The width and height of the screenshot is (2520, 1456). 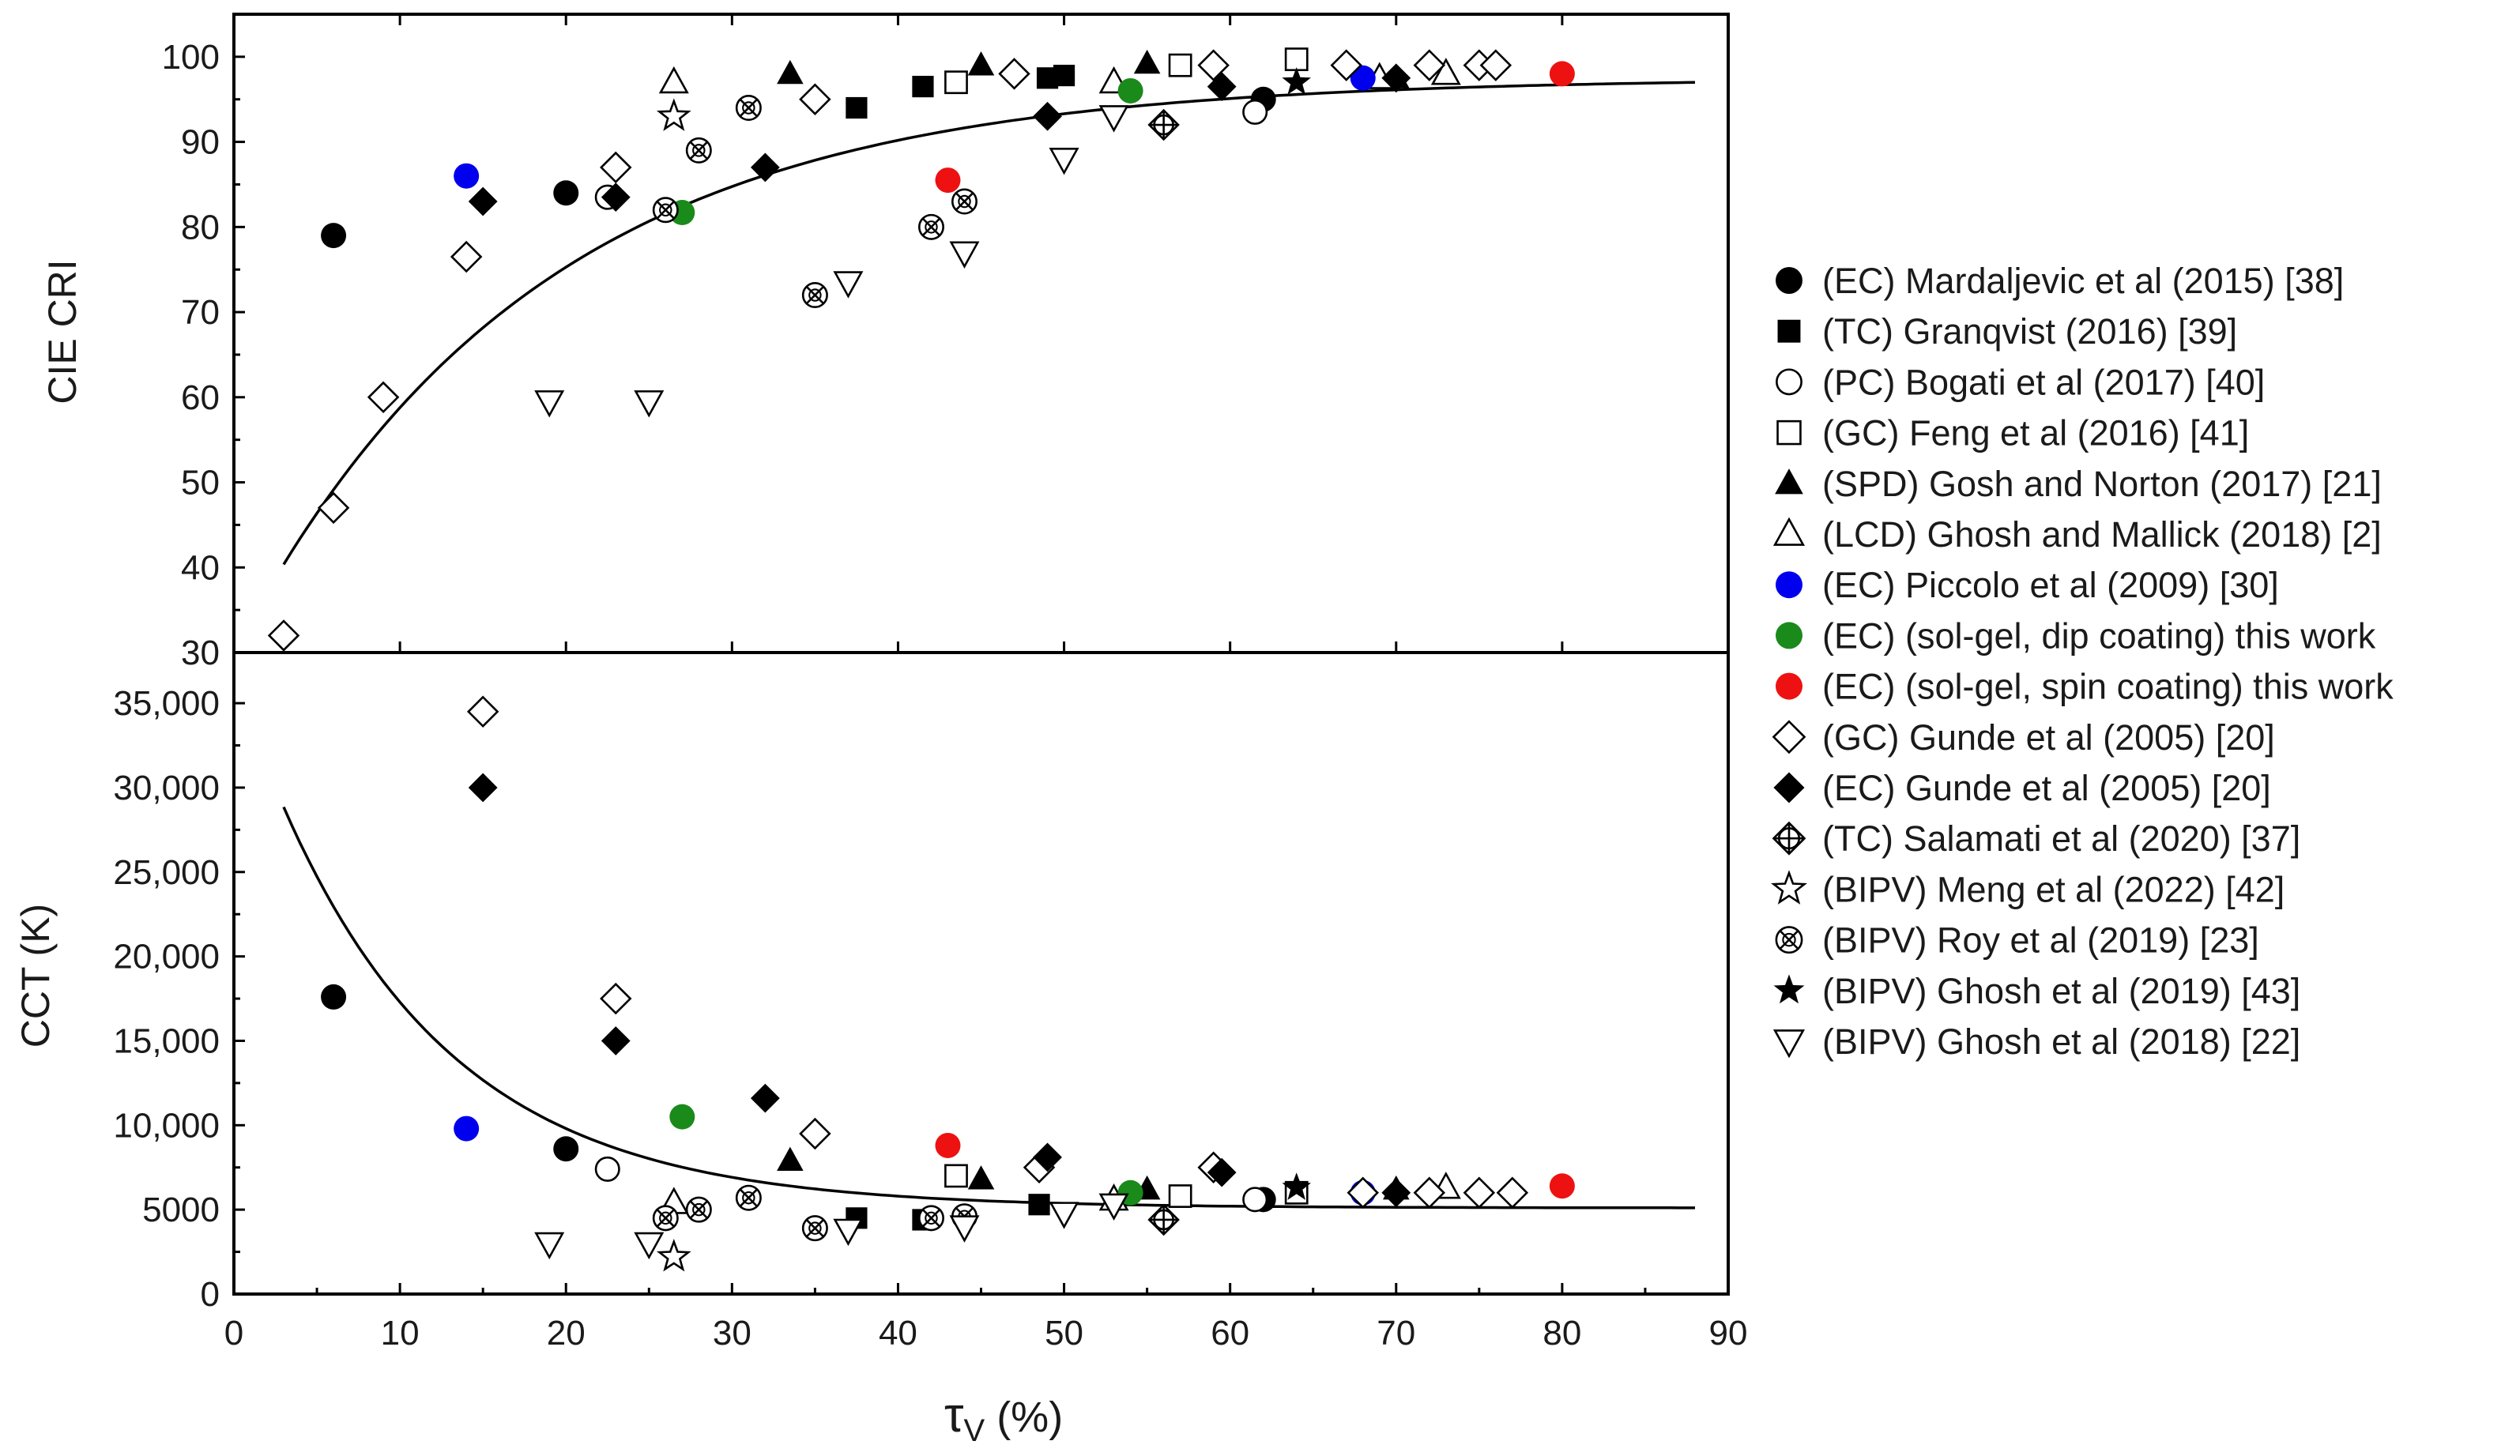 What do you see at coordinates (2102, 534) in the screenshot?
I see `legend-label: (LCD) Ghosh and Mallick (2018) [2]` at bounding box center [2102, 534].